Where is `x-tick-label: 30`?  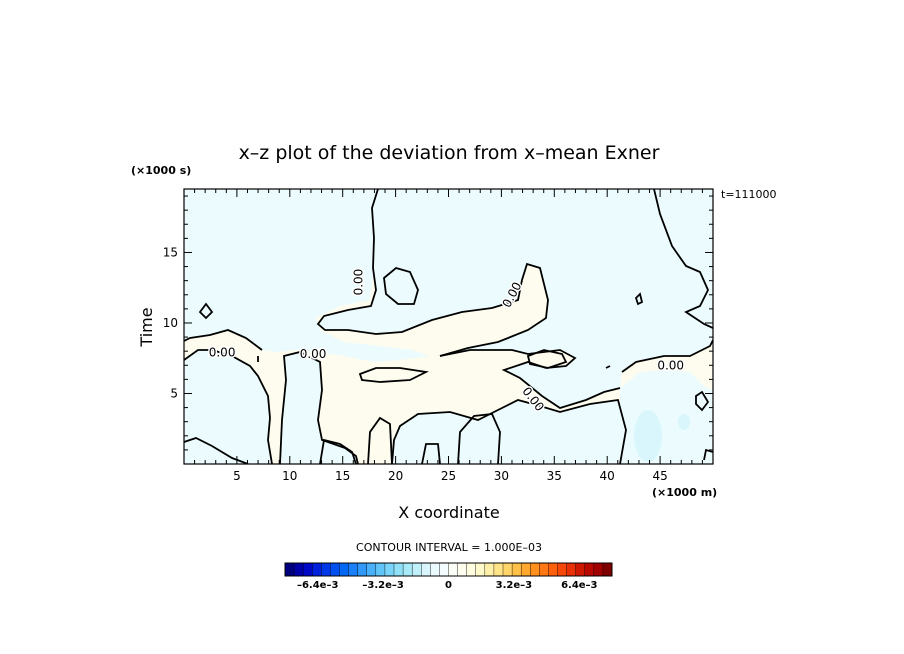
x-tick-label: 30 is located at coordinates (501, 476).